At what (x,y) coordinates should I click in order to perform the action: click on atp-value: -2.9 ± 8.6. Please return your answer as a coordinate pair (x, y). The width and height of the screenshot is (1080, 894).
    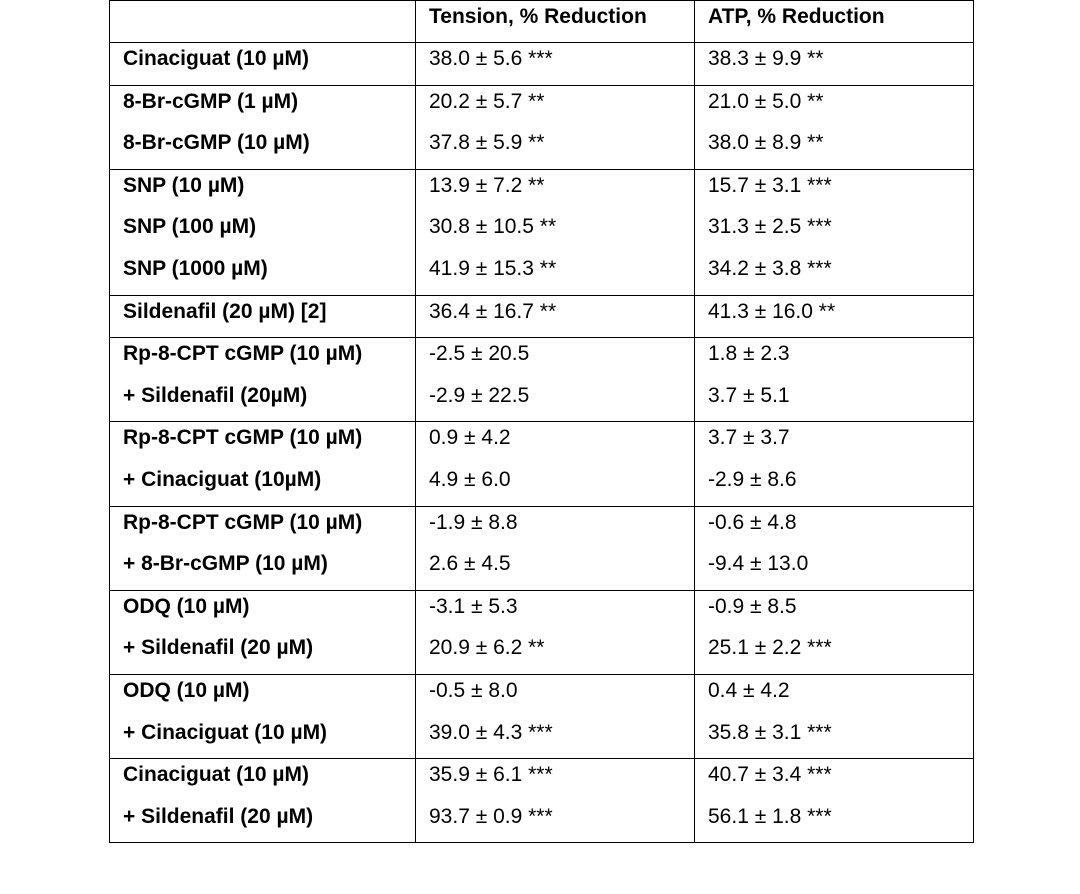
    Looking at the image, I should click on (752, 479).